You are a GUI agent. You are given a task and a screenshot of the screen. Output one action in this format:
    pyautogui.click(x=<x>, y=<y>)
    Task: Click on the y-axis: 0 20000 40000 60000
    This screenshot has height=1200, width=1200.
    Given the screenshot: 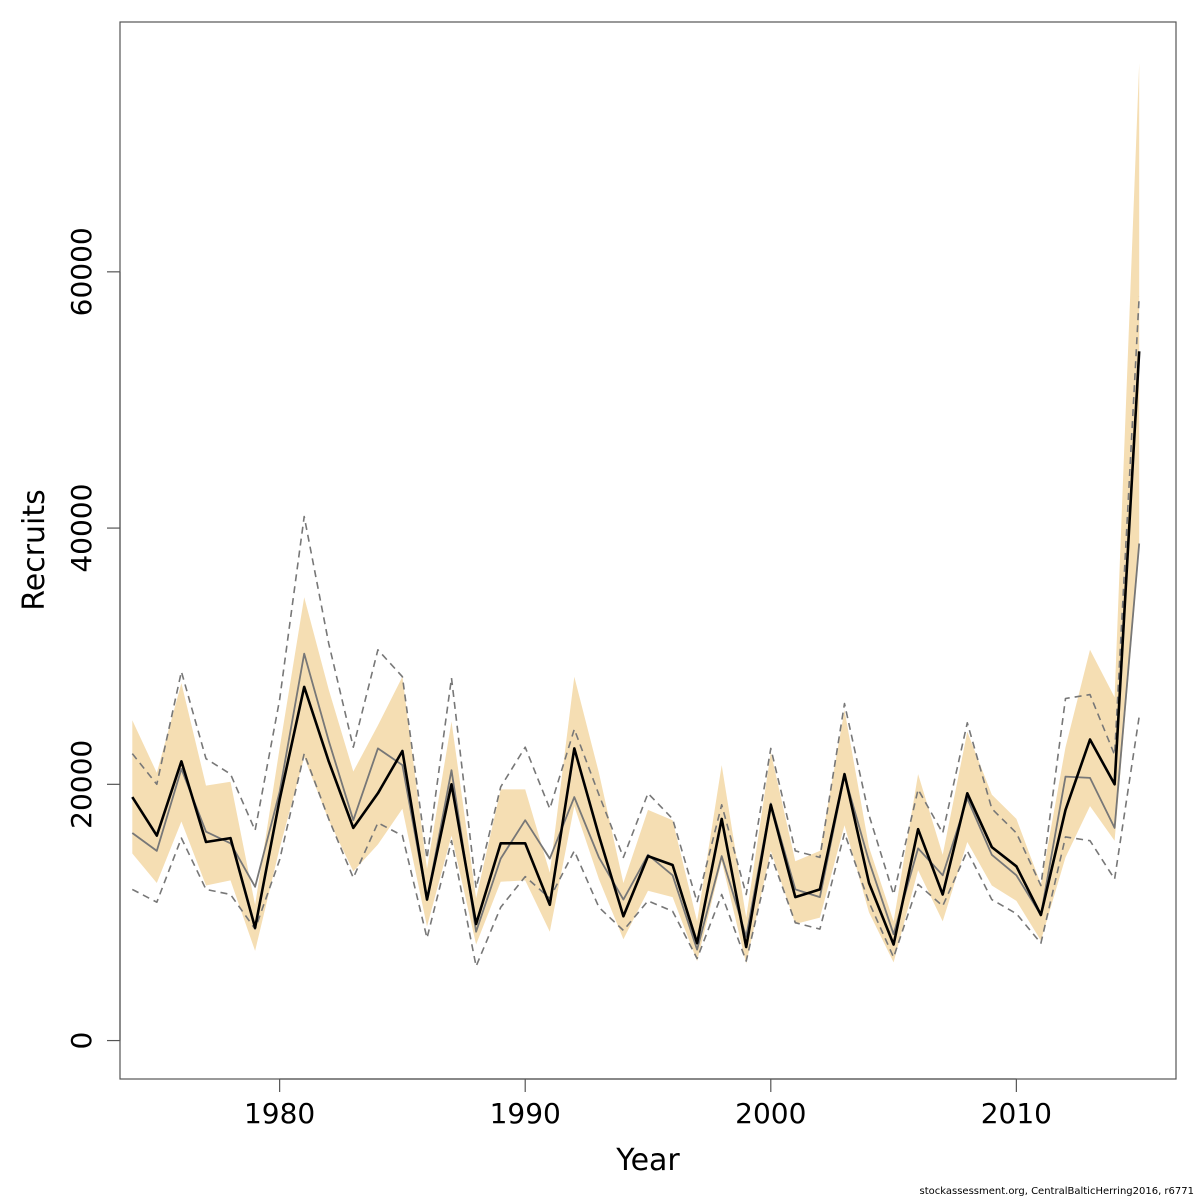 What is the action you would take?
    pyautogui.click(x=93, y=638)
    